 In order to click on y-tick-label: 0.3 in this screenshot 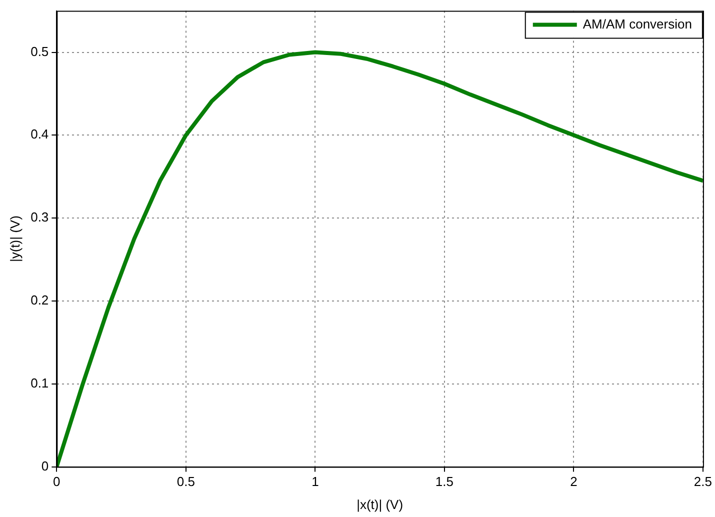, I will do `click(39, 217)`.